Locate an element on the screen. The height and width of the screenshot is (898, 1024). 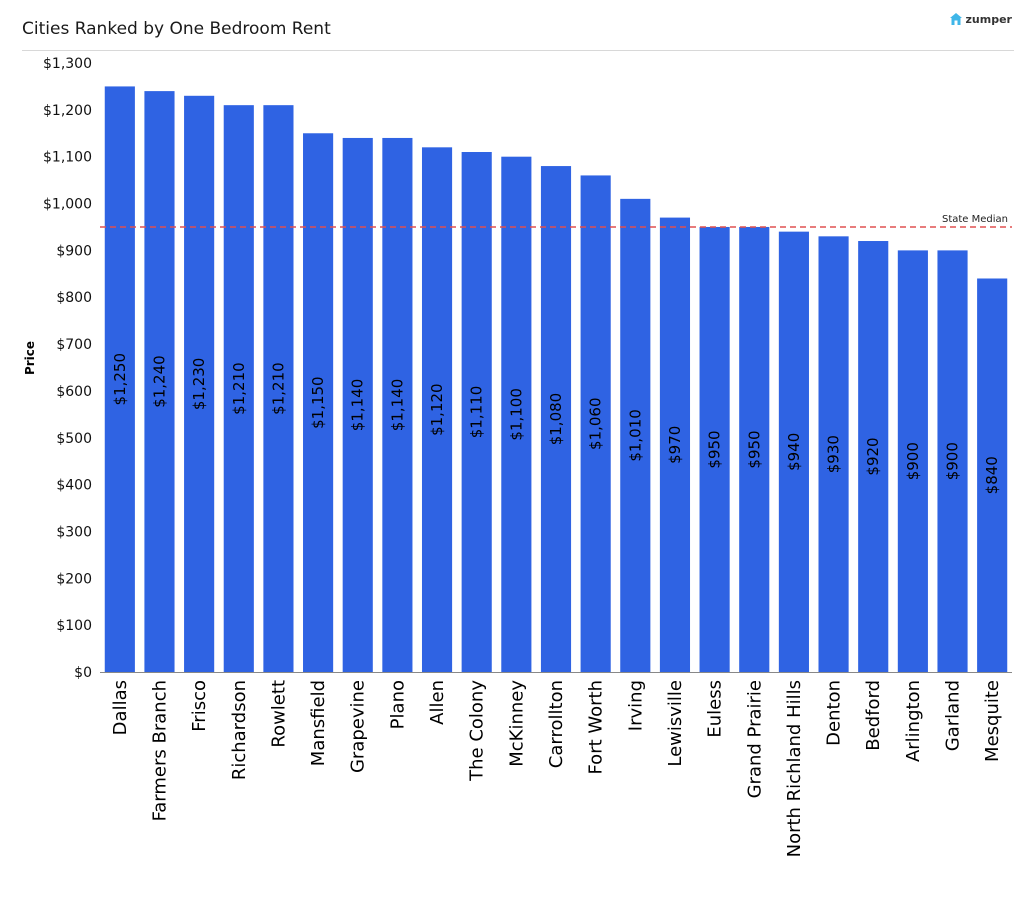
x-tick-label: Mansfield is located at coordinates (318, 723).